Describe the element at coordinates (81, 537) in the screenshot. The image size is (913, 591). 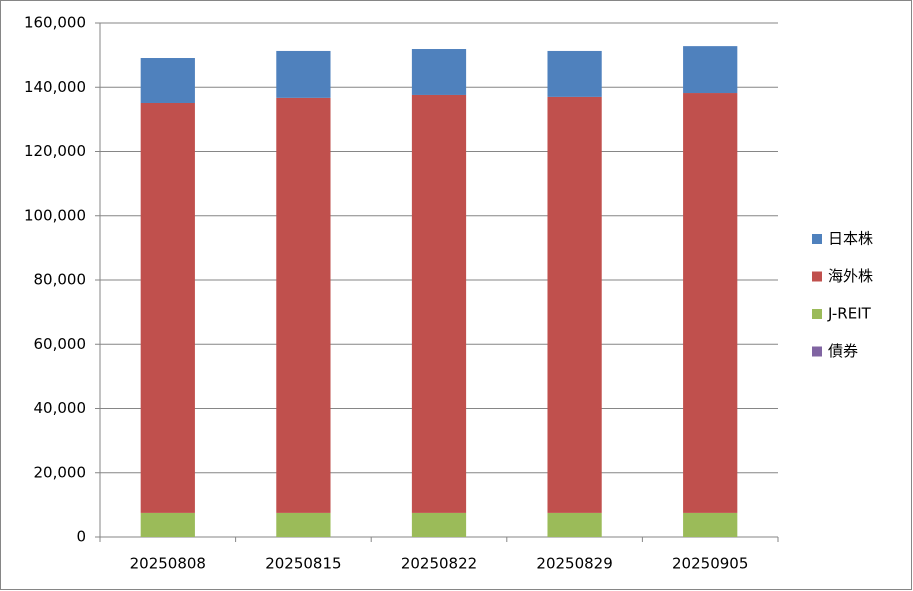
I see `y-tick-label: 0` at that location.